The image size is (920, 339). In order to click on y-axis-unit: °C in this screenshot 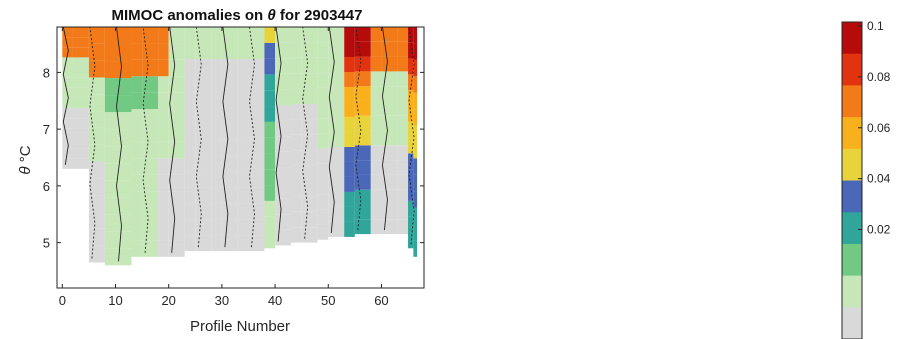, I will do `click(25, 153)`.